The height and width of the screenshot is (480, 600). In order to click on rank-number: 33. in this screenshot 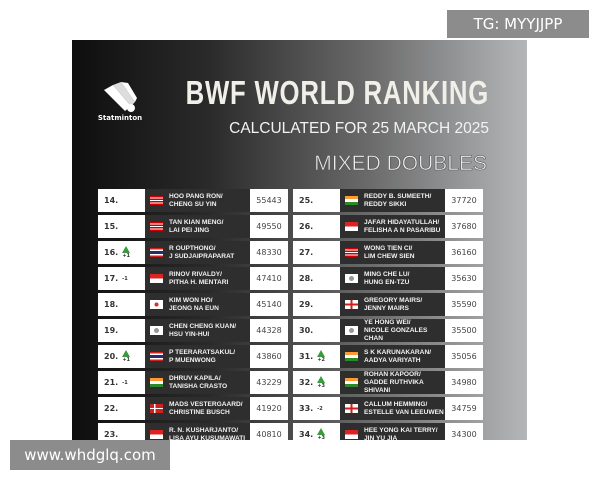, I will do `click(306, 408)`.